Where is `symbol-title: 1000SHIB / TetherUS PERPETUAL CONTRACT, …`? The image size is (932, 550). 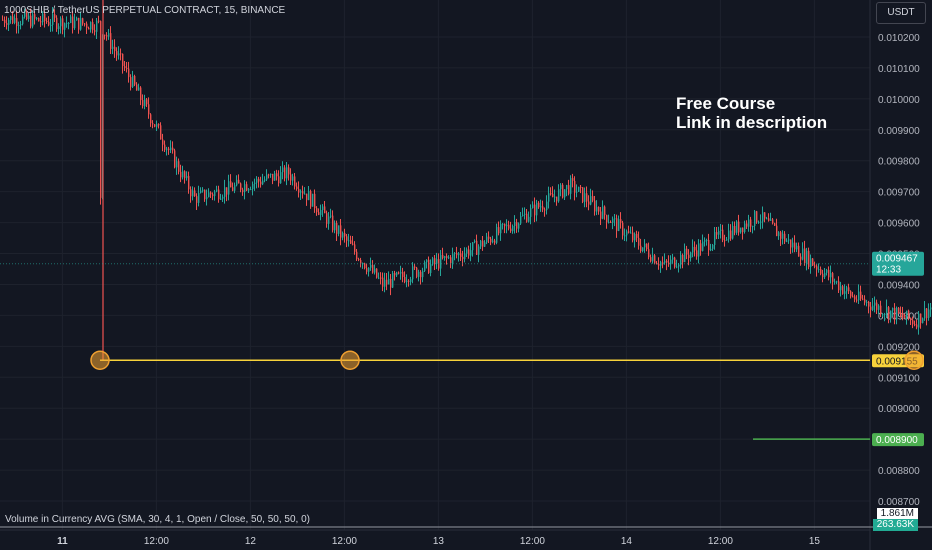 symbol-title: 1000SHIB / TetherUS PERPETUAL CONTRACT, … is located at coordinates (145, 10).